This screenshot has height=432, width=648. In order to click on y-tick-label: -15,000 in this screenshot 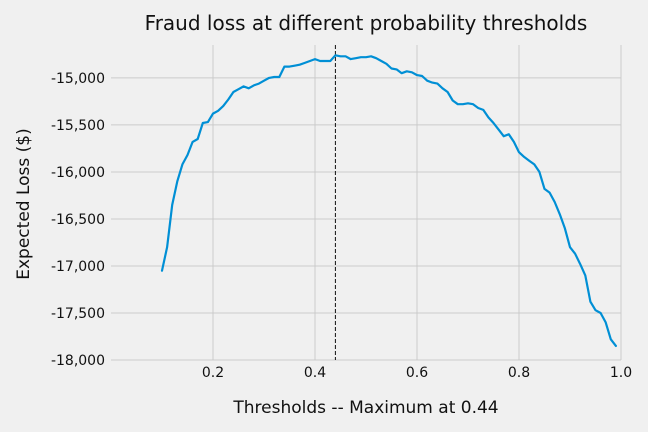, I will do `click(78, 79)`.